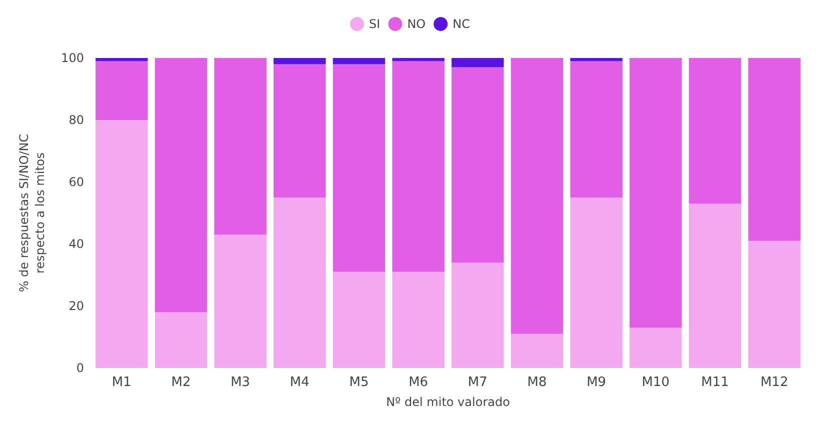 Image resolution: width=820 pixels, height=432 pixels. What do you see at coordinates (715, 382) in the screenshot?
I see `x-tick-label: M11` at bounding box center [715, 382].